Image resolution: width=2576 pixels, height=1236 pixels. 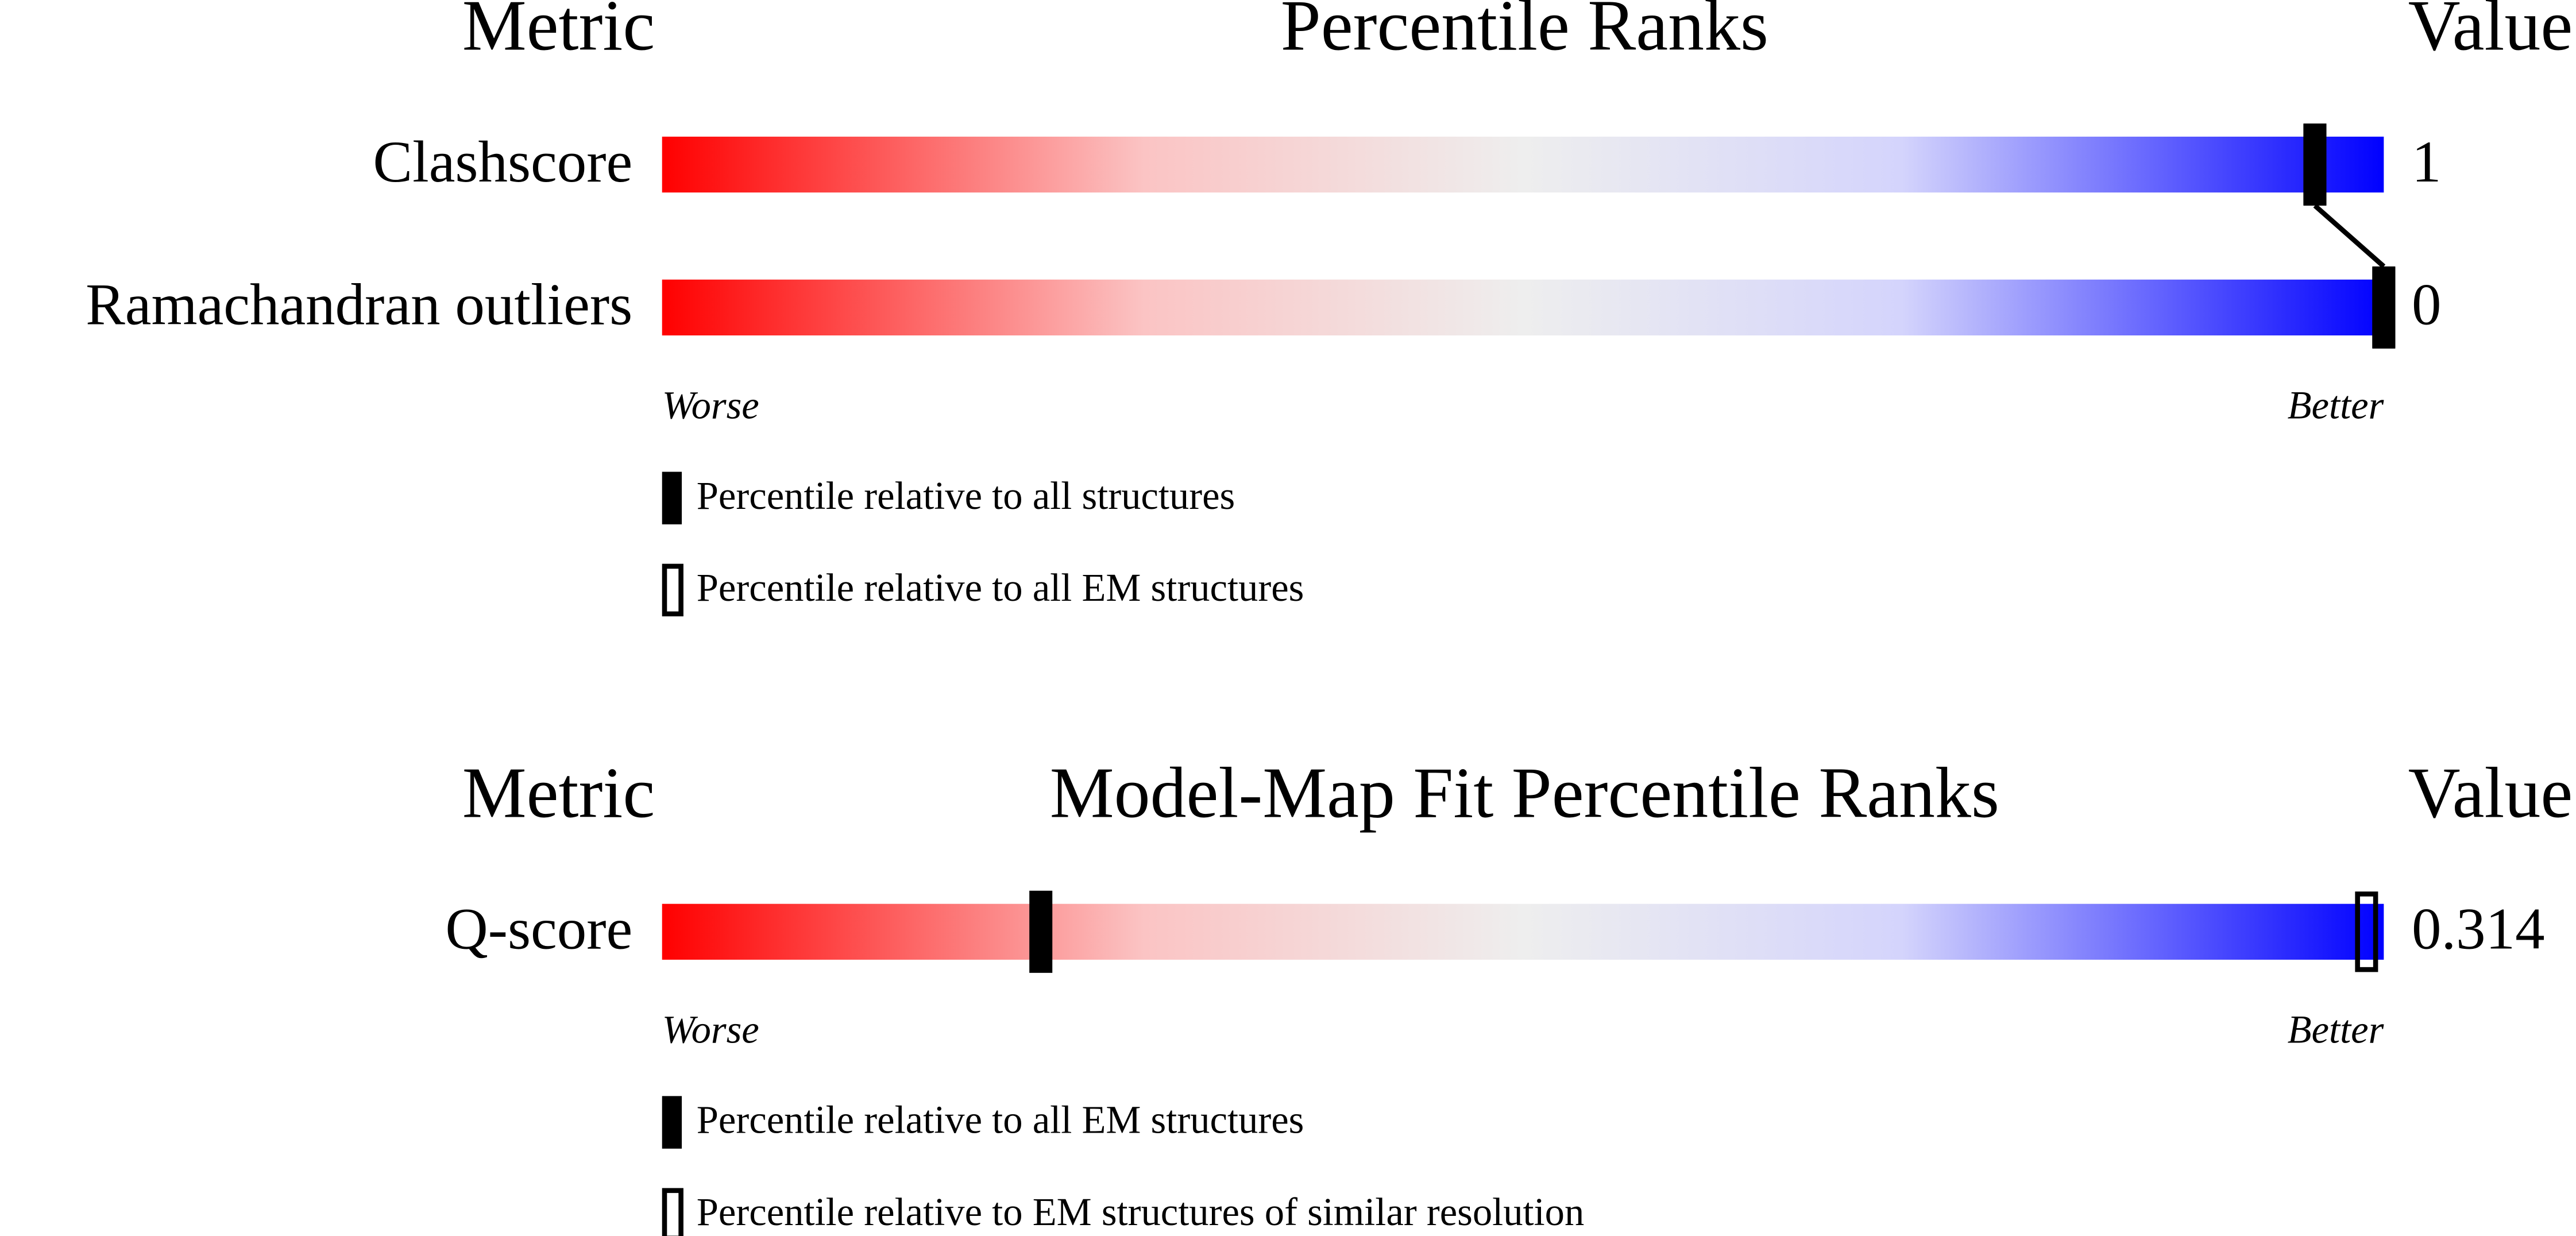 What do you see at coordinates (2426, 305) in the screenshot?
I see `metric-value: 0` at bounding box center [2426, 305].